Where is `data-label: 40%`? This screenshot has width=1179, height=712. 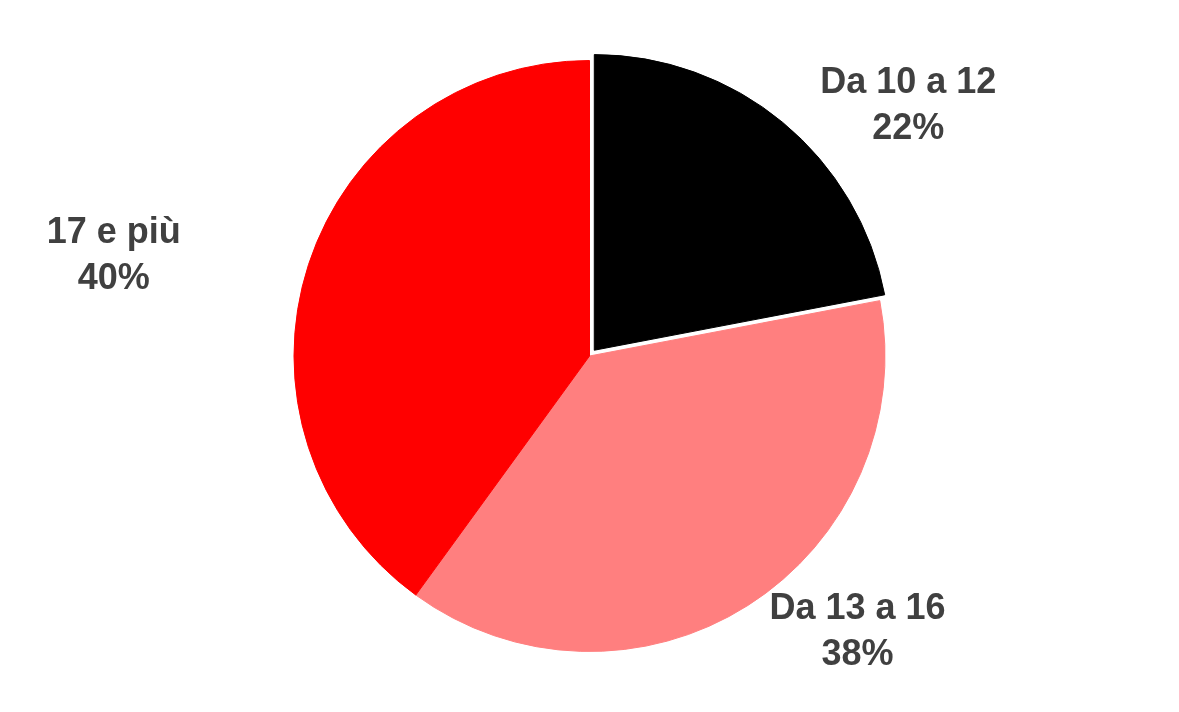
data-label: 40% is located at coordinates (113, 277).